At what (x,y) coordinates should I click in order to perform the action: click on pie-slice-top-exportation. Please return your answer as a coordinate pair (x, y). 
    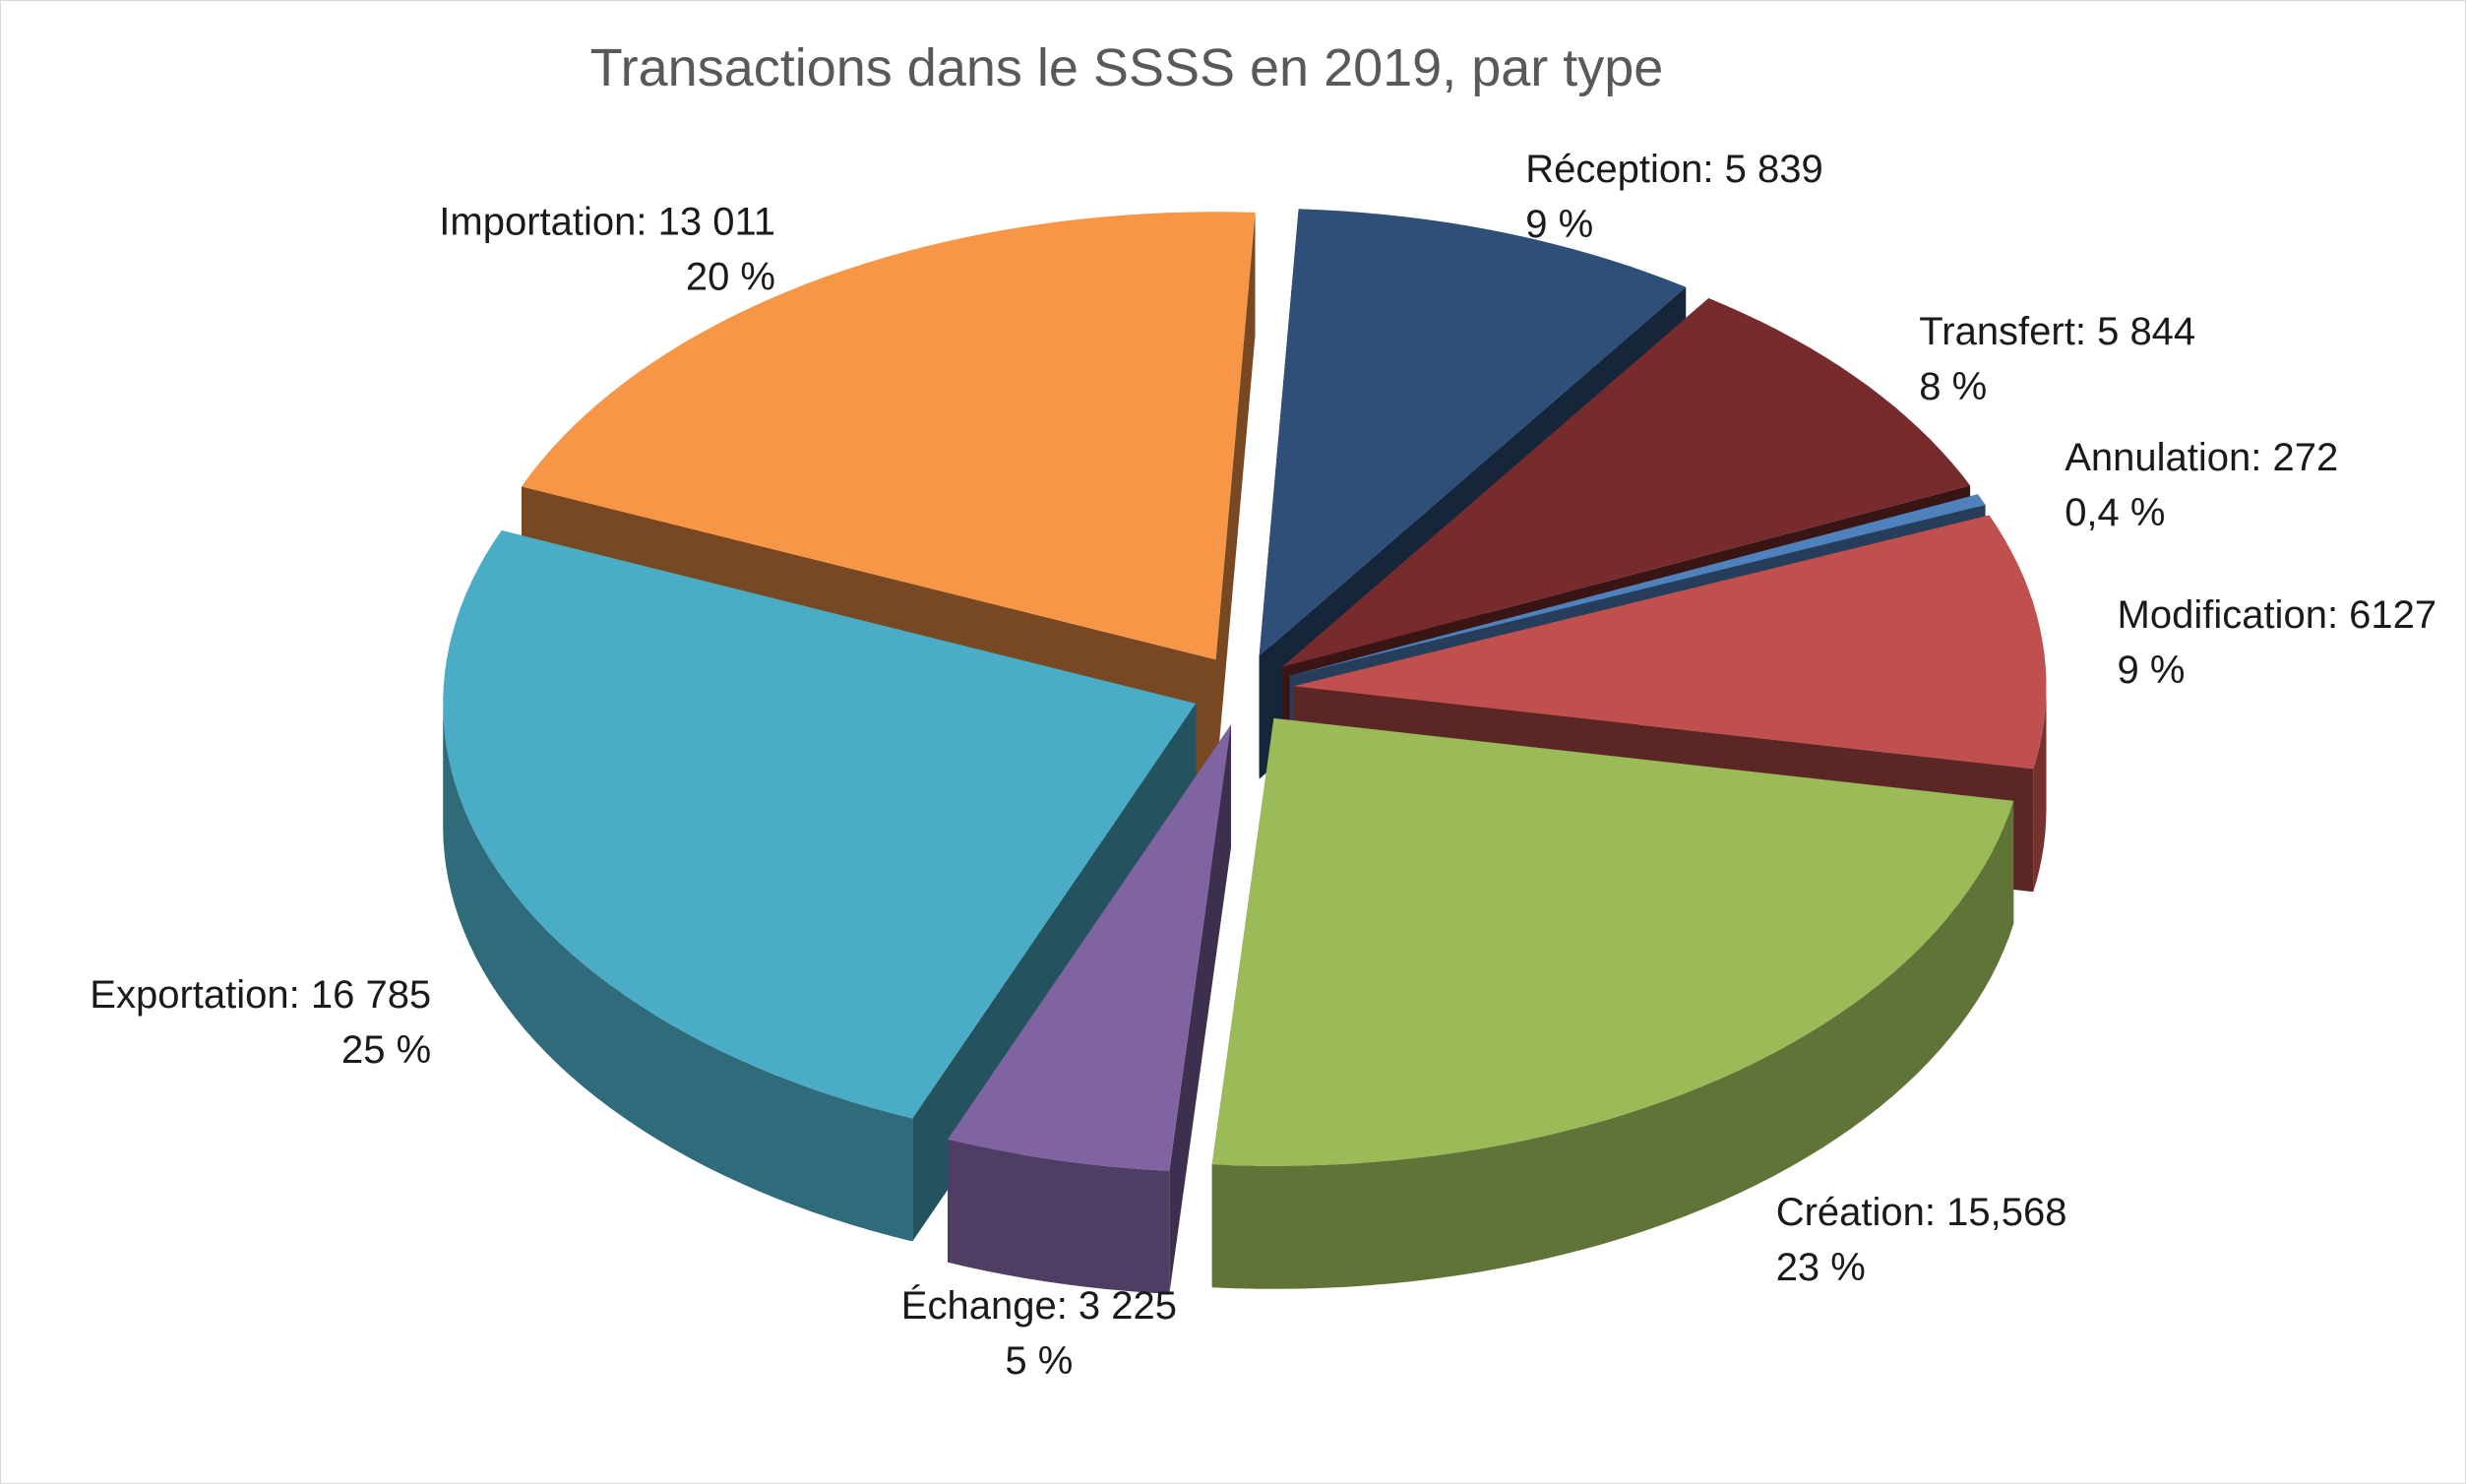
    Looking at the image, I should click on (820, 825).